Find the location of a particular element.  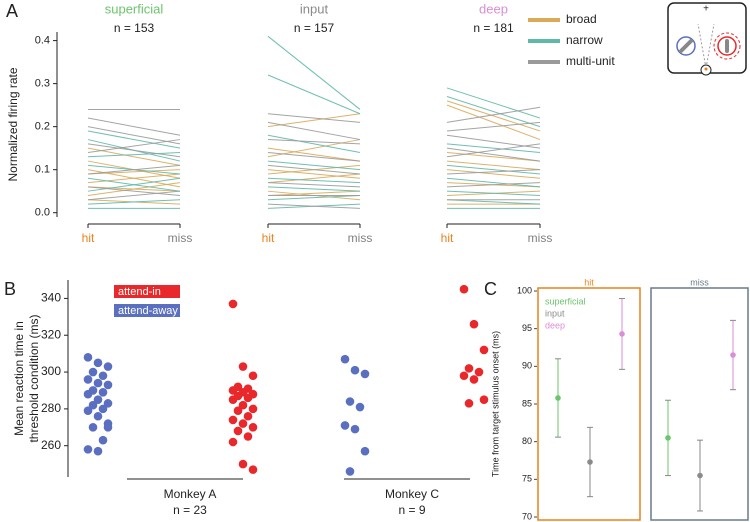

y-tick-label: 0.3 is located at coordinates (42, 84).